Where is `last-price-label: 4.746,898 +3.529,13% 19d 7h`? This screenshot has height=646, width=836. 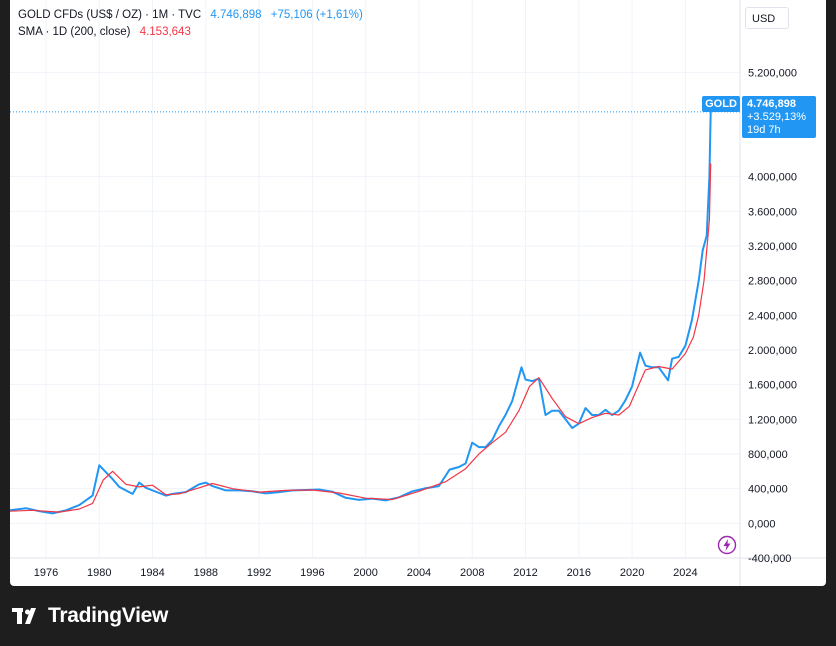 last-price-label: 4.746,898 +3.529,13% 19d 7h is located at coordinates (779, 117).